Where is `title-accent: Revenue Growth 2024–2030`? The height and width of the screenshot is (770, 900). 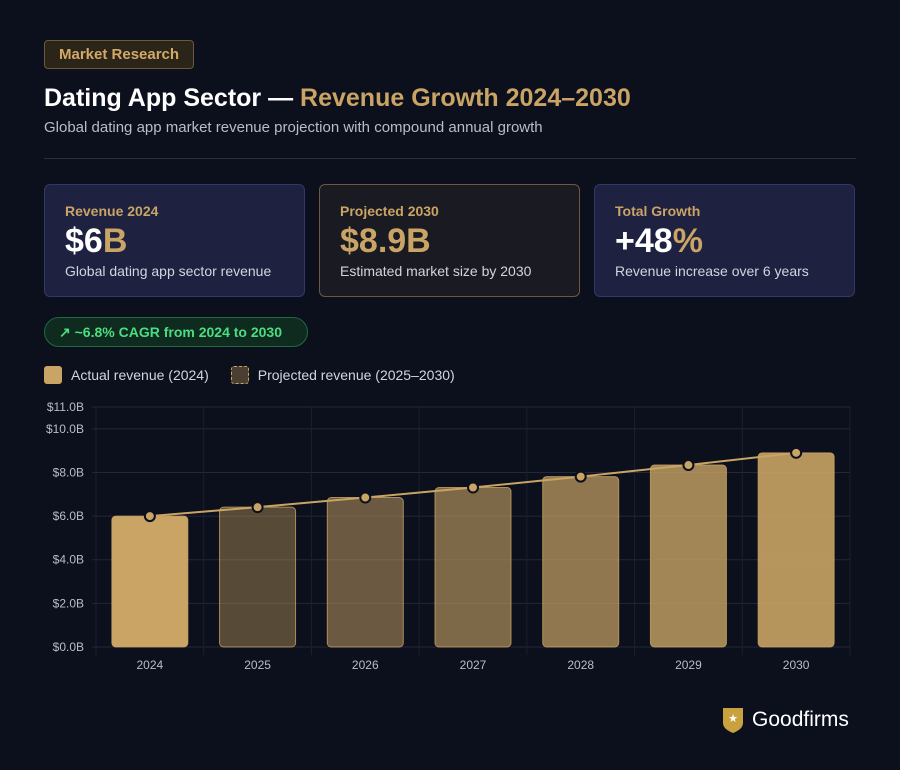
title-accent: Revenue Growth 2024–2030 is located at coordinates (465, 98).